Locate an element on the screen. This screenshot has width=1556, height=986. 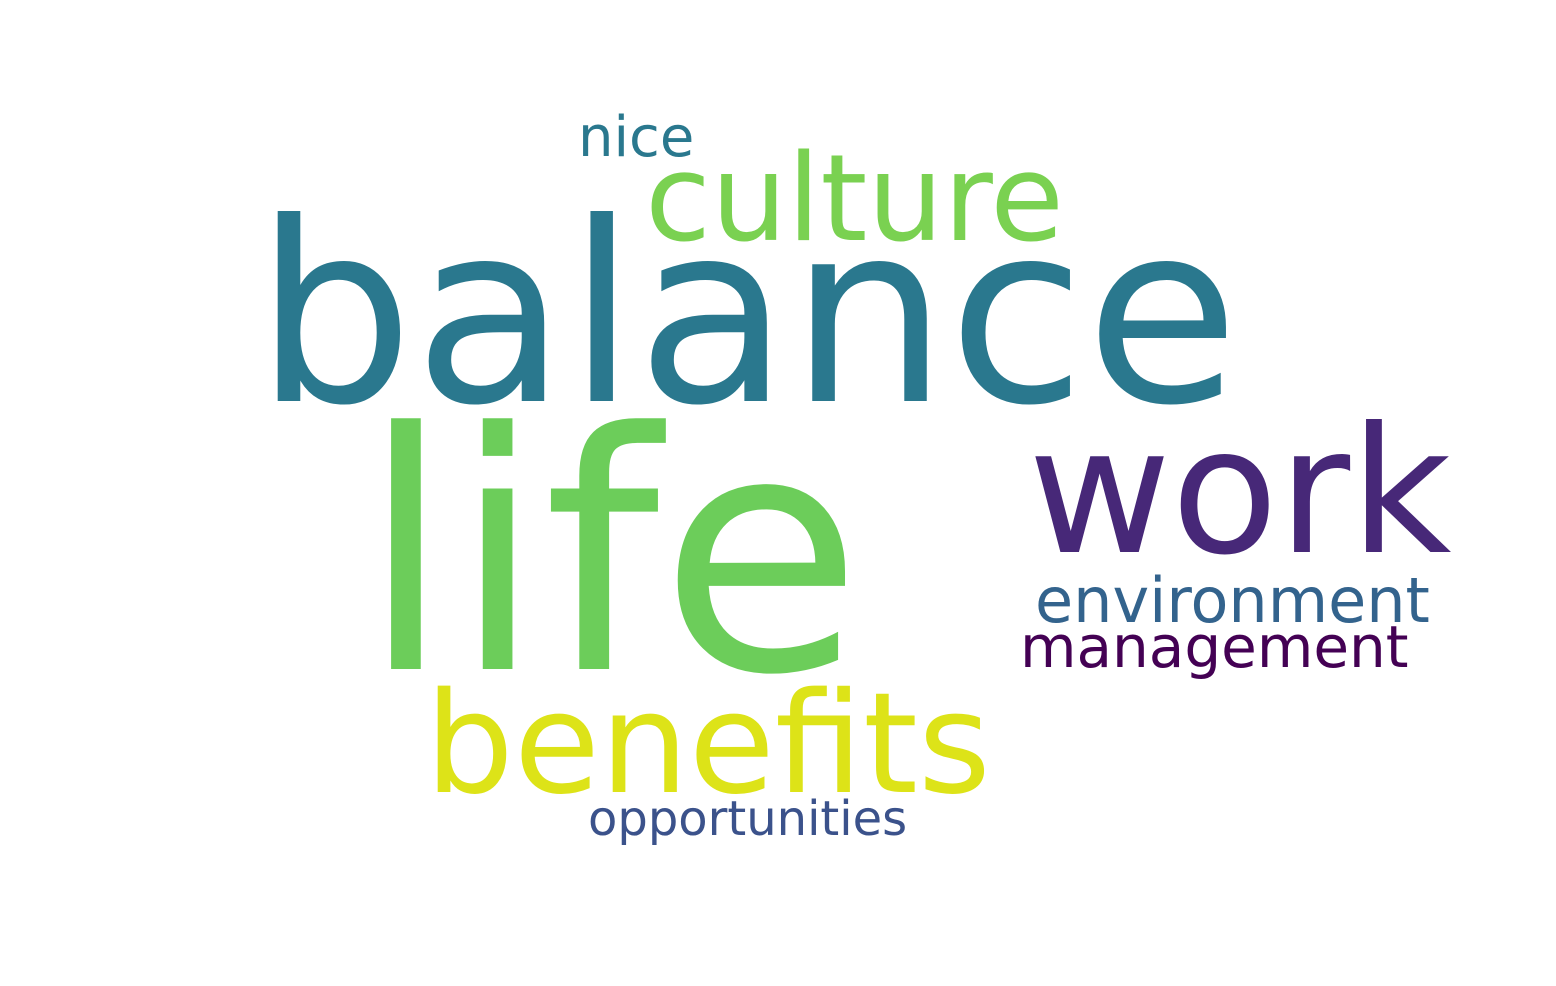
word-opportunities: opportunities is located at coordinates (748, 819).